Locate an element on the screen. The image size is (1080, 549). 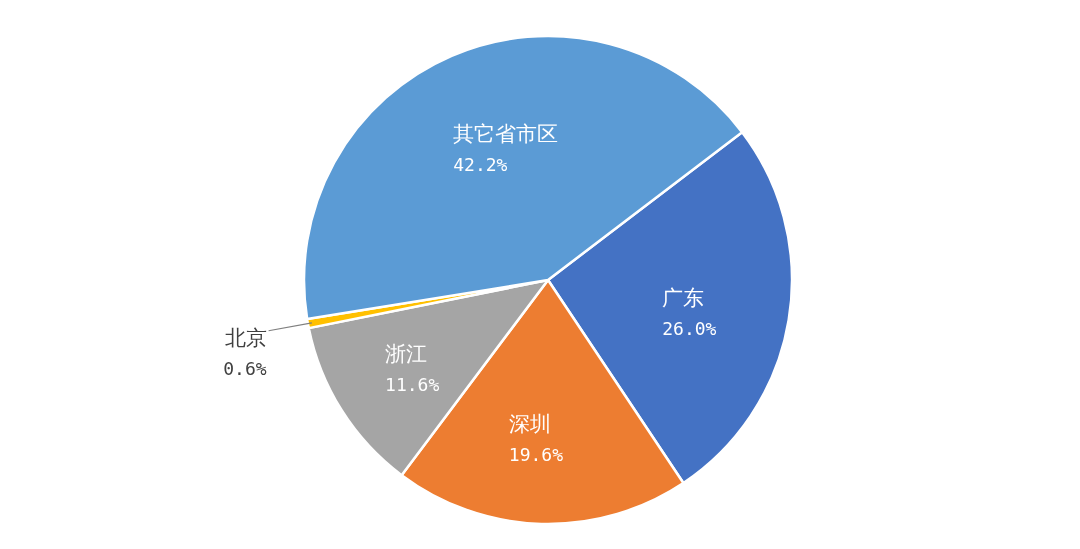
slice-label: 北京 is located at coordinates (245, 337).